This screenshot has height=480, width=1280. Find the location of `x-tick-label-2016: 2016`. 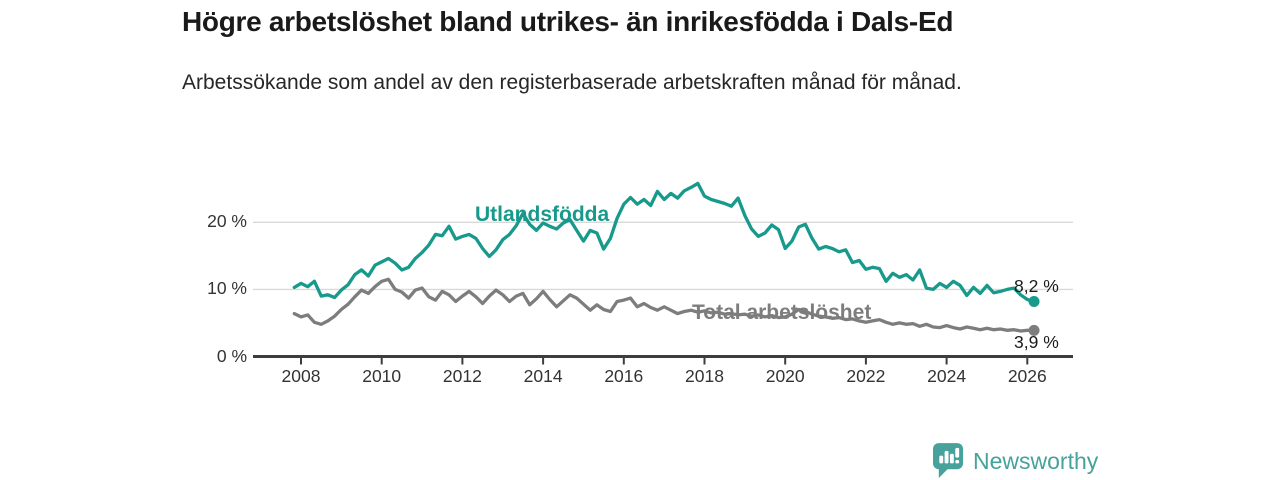

x-tick-label-2016: 2016 is located at coordinates (624, 376).